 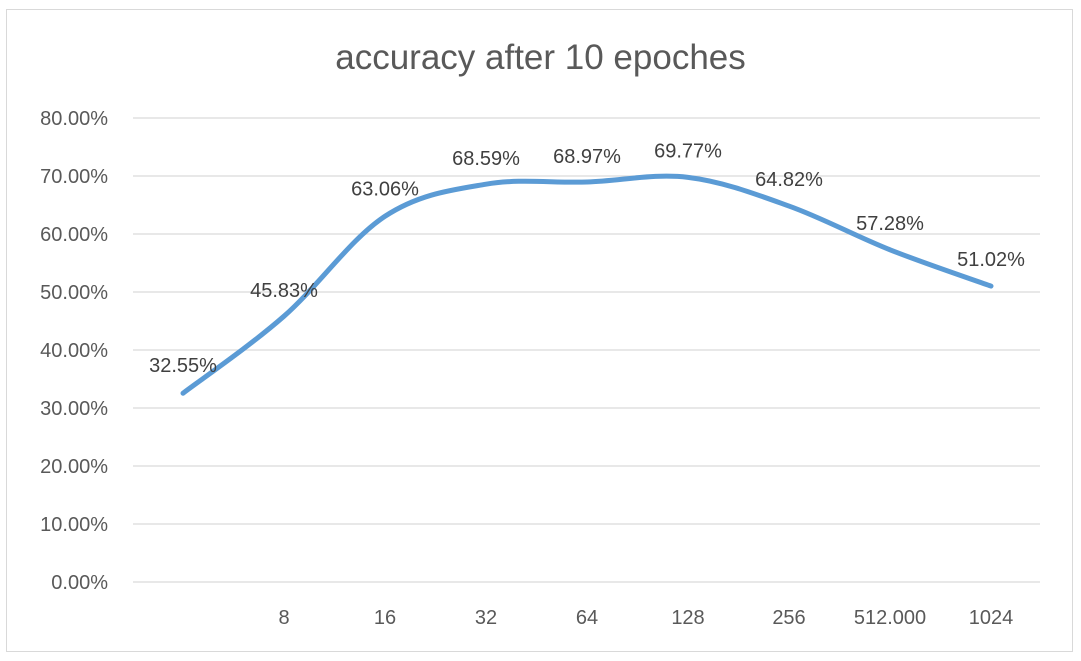 I want to click on data-label: 32.55%, so click(x=183, y=366).